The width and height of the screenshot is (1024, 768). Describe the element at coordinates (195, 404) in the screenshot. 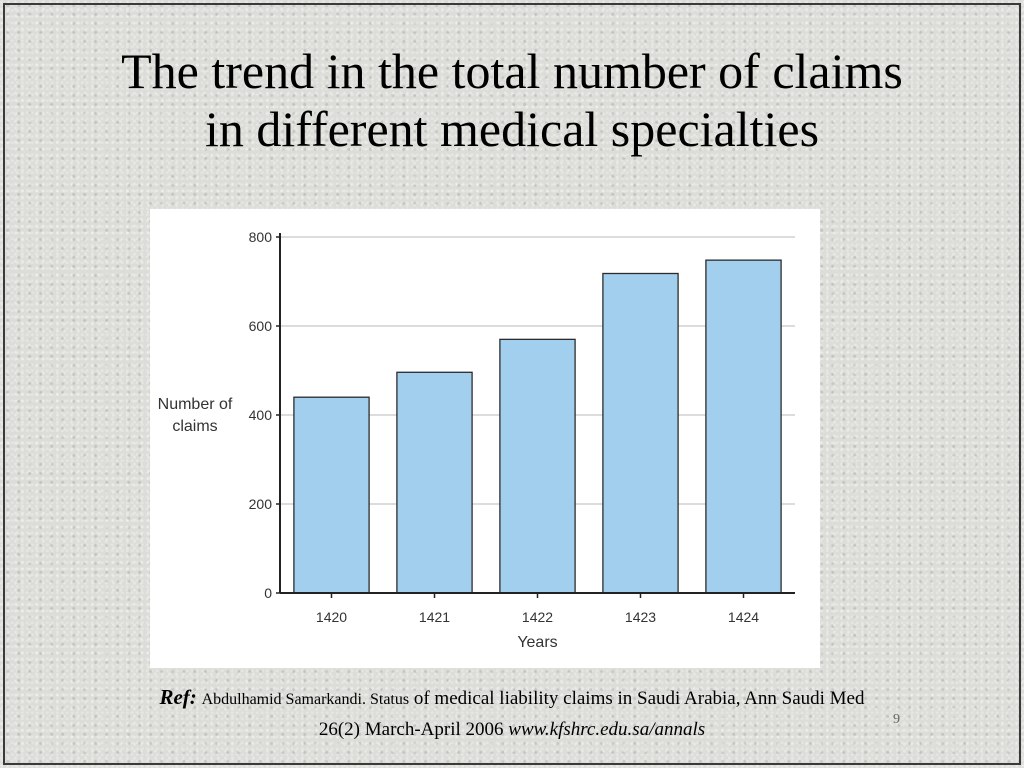

I see `y-axis-title-line-1: Number of` at that location.